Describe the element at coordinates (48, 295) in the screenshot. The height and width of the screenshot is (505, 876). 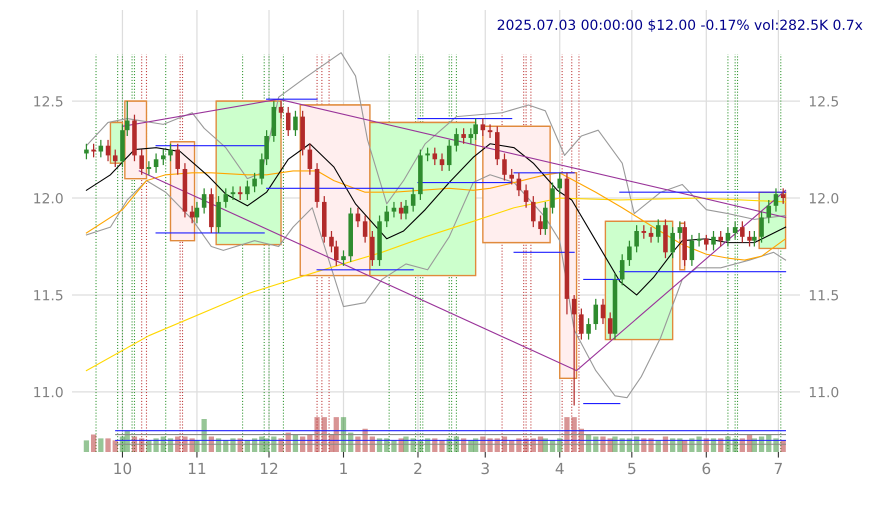
I see `y-tick-label: 11.5` at that location.